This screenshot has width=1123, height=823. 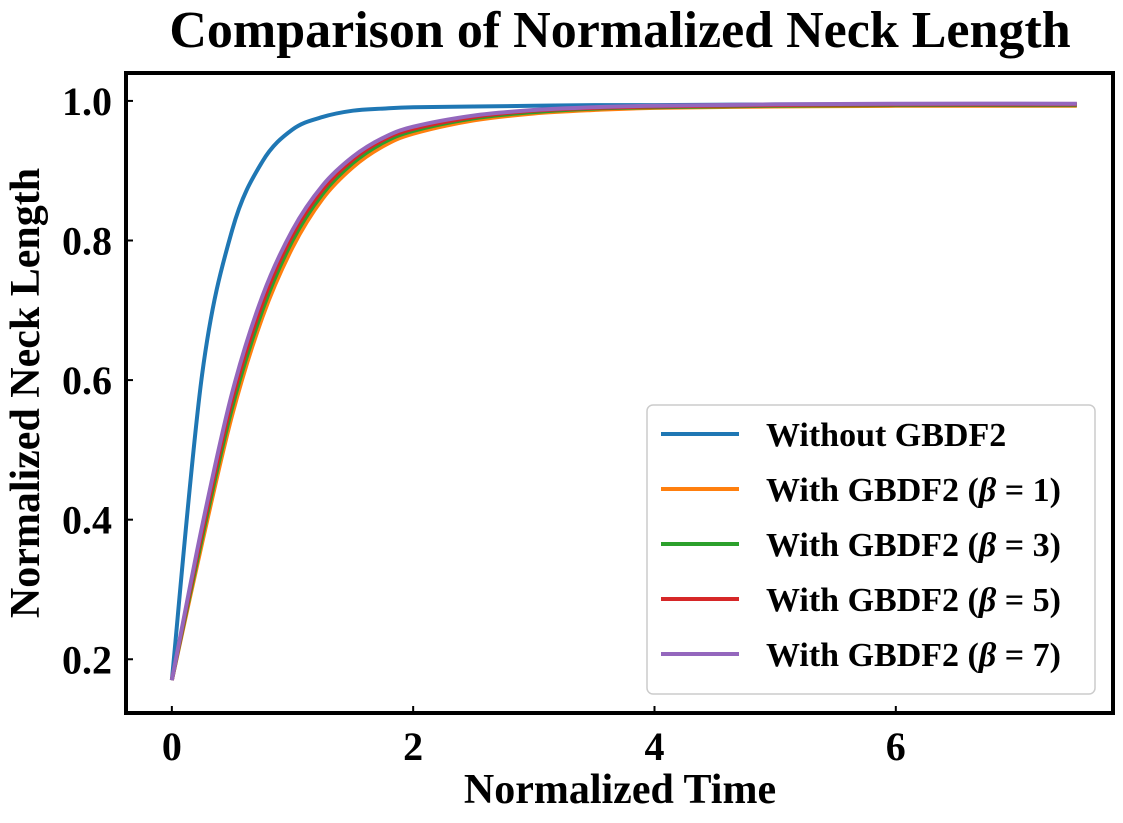 What do you see at coordinates (87, 520) in the screenshot?
I see `y-tick-label: 0.4` at bounding box center [87, 520].